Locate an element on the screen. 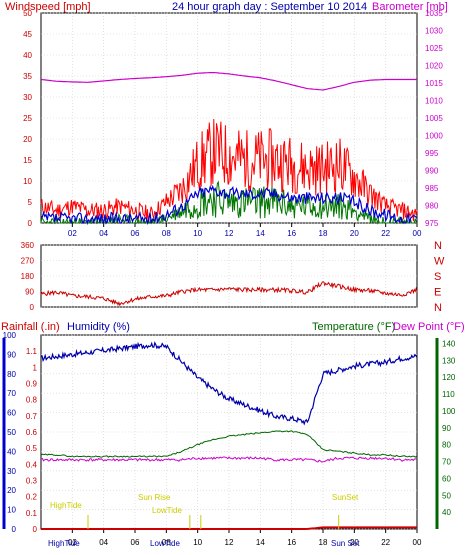 The image size is (466, 555). temperature-tick-label: 90 is located at coordinates (446, 428).